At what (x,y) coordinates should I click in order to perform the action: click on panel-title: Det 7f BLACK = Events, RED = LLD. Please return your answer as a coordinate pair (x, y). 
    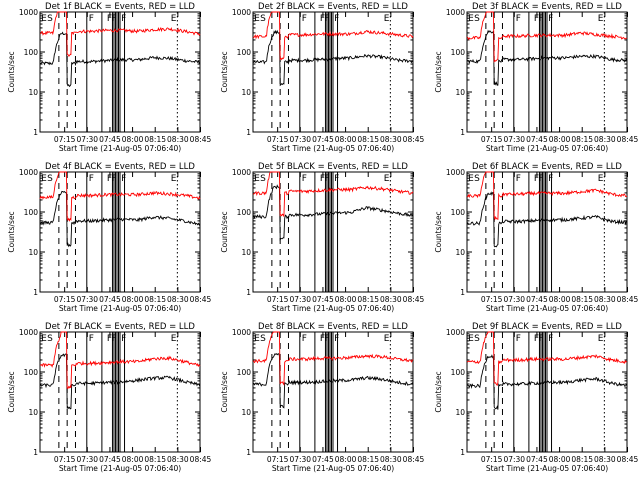
    Looking at the image, I should click on (120, 327).